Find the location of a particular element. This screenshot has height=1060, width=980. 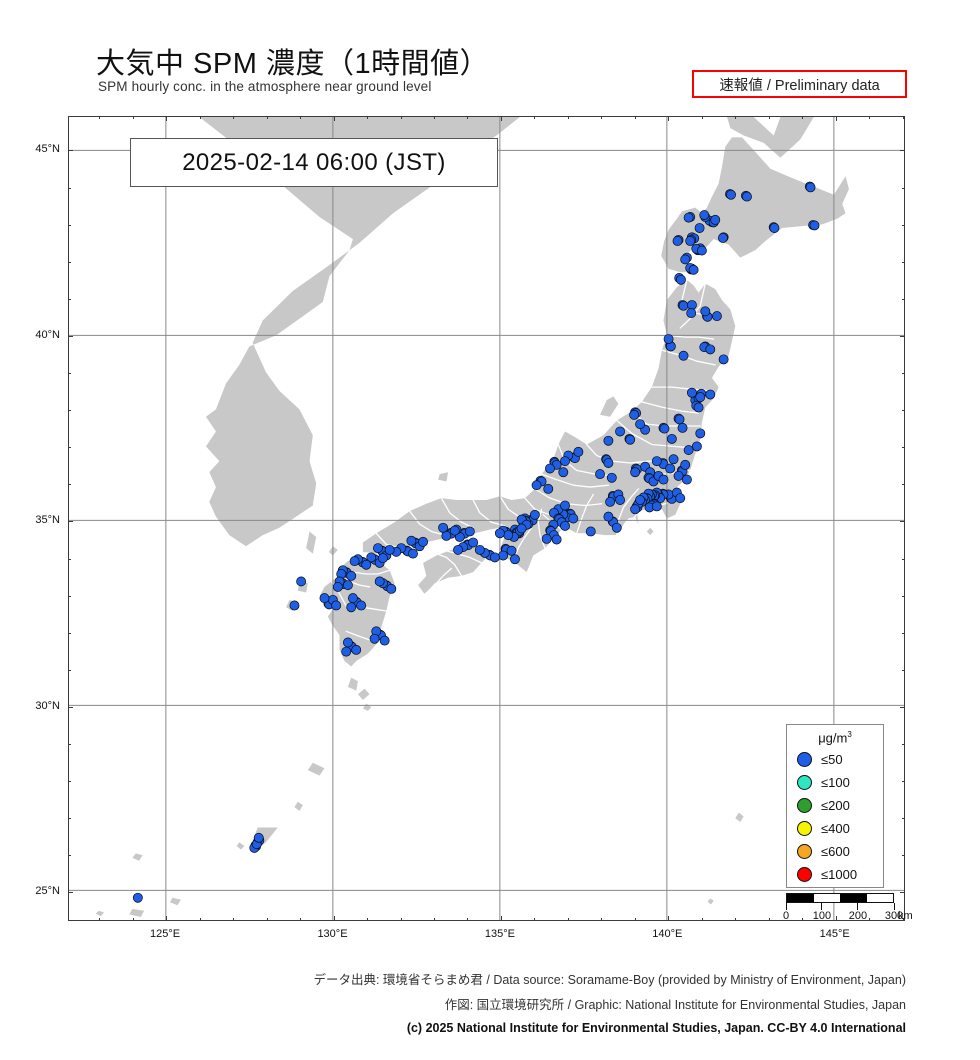

x-axis-label: 140°E is located at coordinates (667, 934).